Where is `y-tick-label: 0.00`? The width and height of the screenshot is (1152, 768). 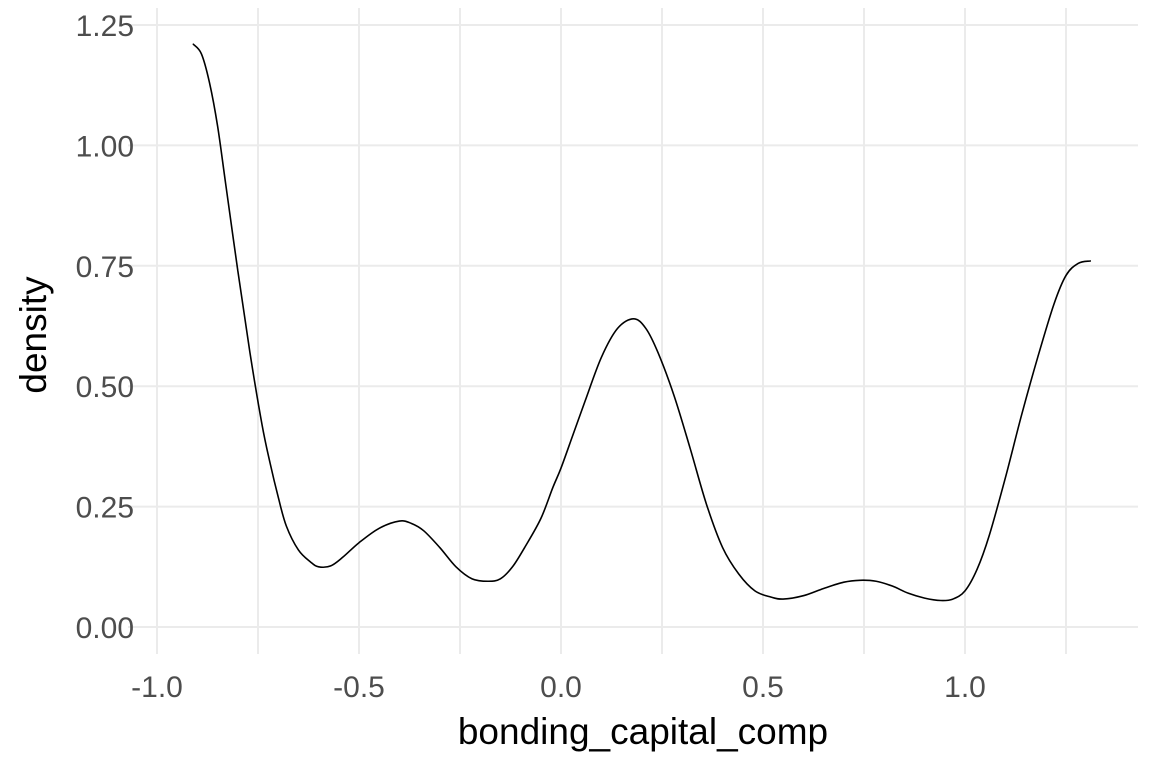
y-tick-label: 0.00 is located at coordinates (105, 628).